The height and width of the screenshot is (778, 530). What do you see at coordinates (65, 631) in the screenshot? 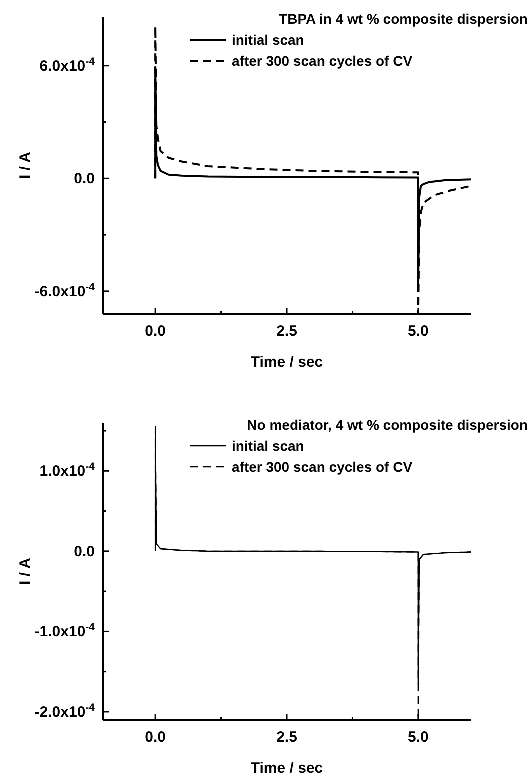
I see `y-tick-label: -1.0x10$^{-4}$` at bounding box center [65, 631].